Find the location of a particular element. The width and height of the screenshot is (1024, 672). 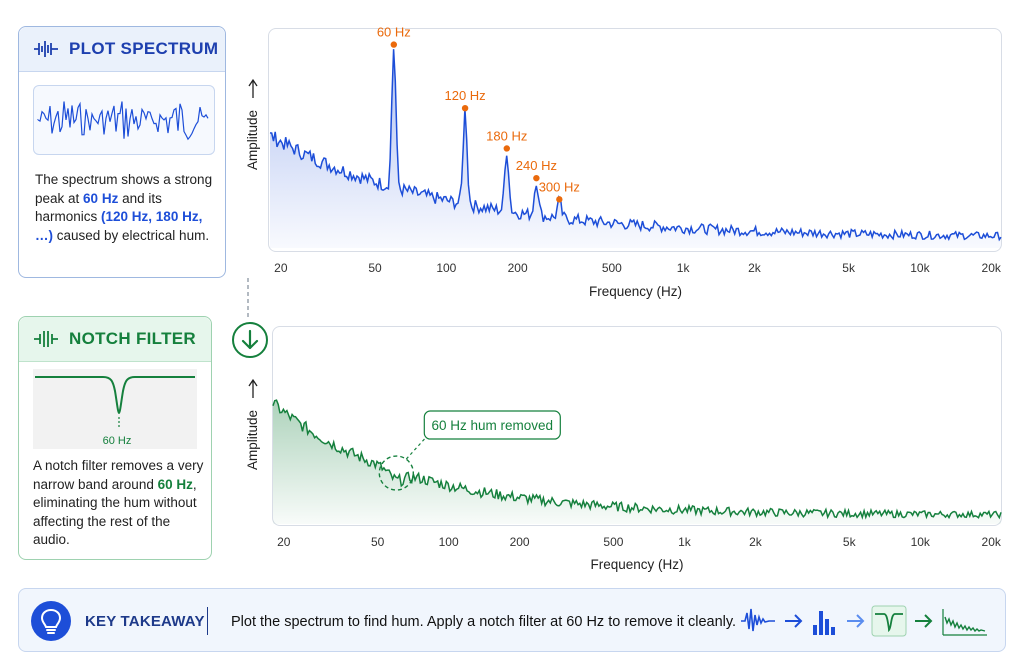

waveform-mini-icon is located at coordinates (758, 620).